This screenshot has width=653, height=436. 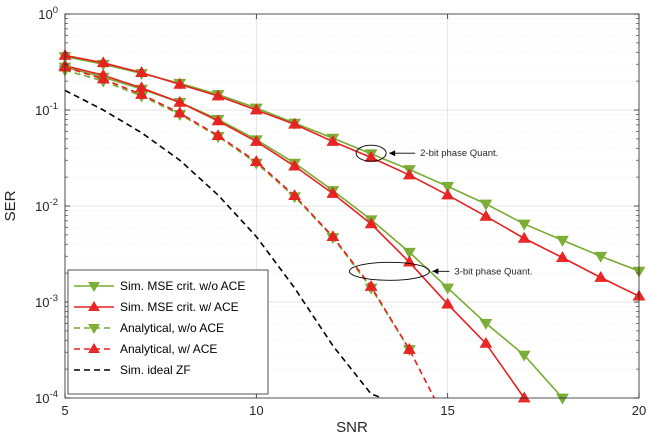 What do you see at coordinates (352, 427) in the screenshot?
I see `x-axis-label: SNR` at bounding box center [352, 427].